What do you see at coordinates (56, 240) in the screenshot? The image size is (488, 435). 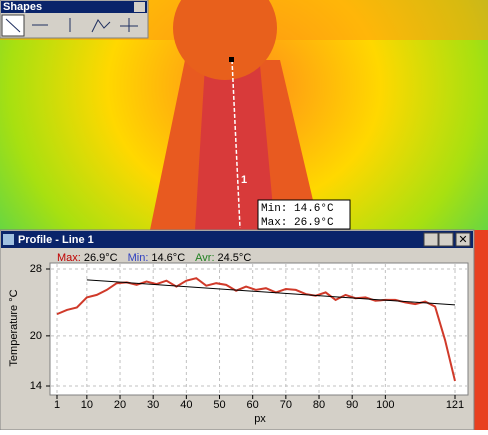 I see `window-title: Profile - Line 1` at bounding box center [56, 240].